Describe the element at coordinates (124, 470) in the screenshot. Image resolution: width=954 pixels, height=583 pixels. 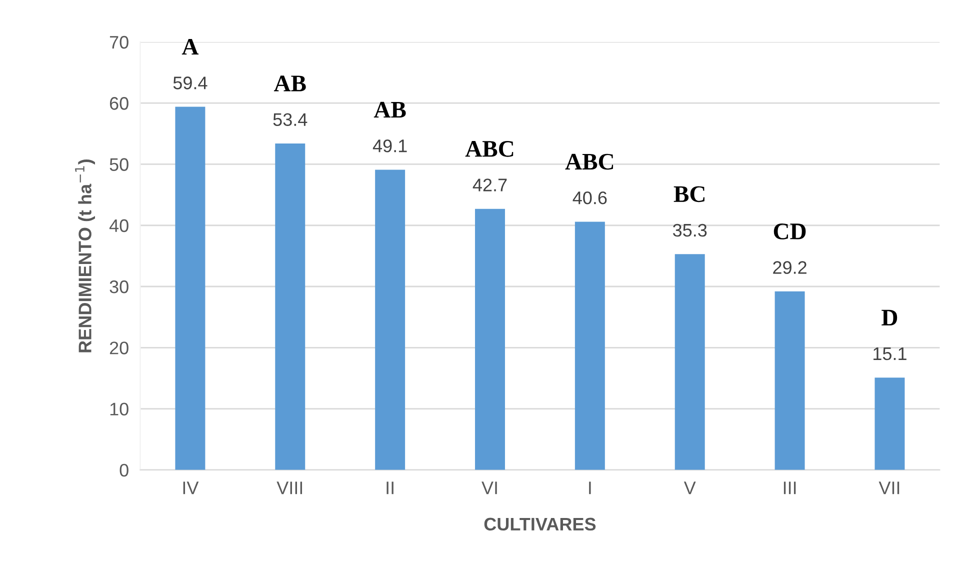
I see `y-tick-label: 0` at that location.